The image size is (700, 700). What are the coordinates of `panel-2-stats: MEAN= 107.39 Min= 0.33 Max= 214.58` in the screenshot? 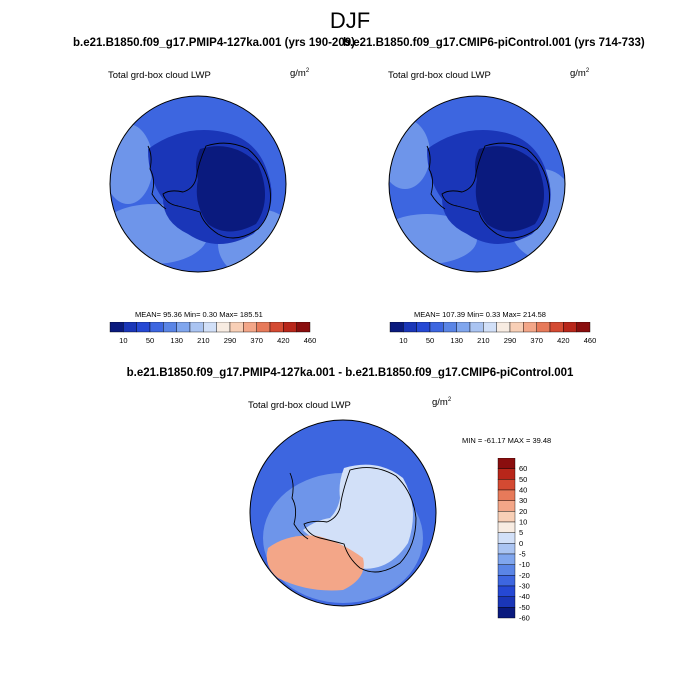 It's located at (480, 314).